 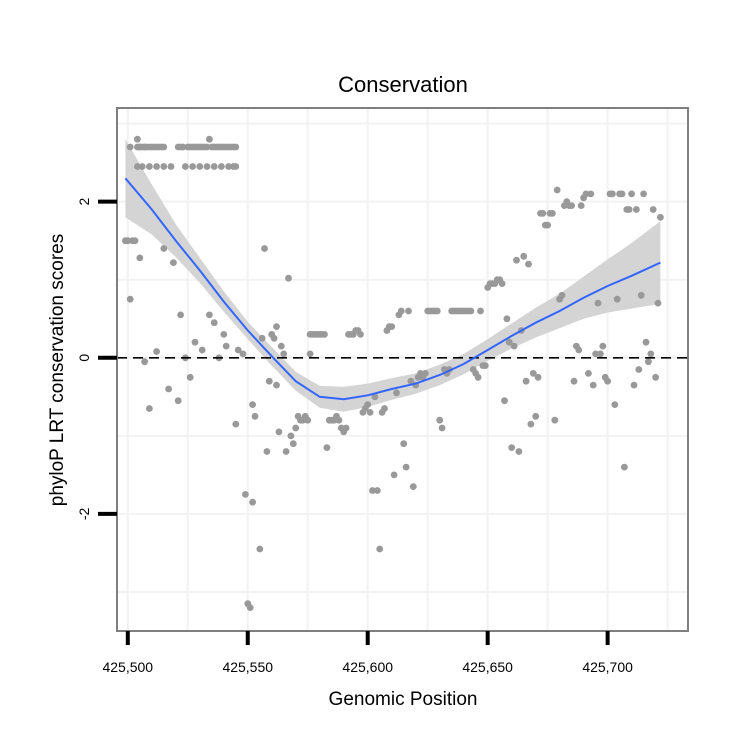 I want to click on y-tick-label: 0, so click(x=84, y=358).